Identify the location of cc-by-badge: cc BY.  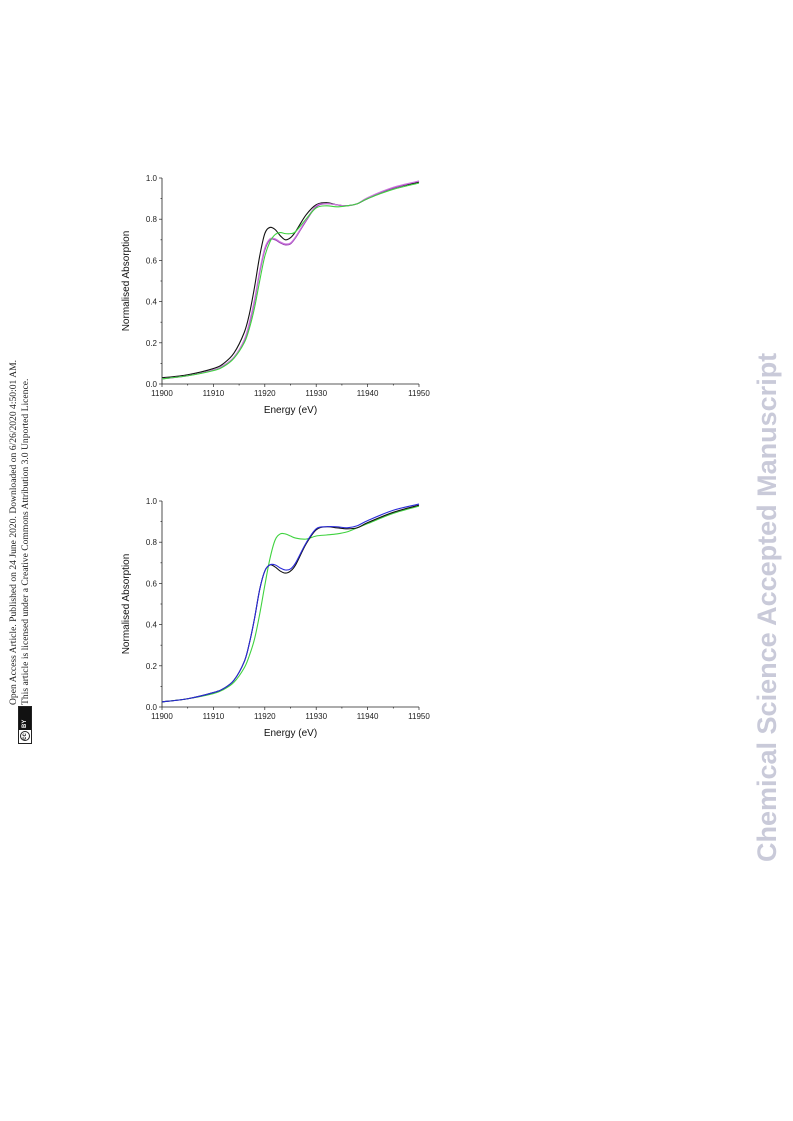
(25, 725).